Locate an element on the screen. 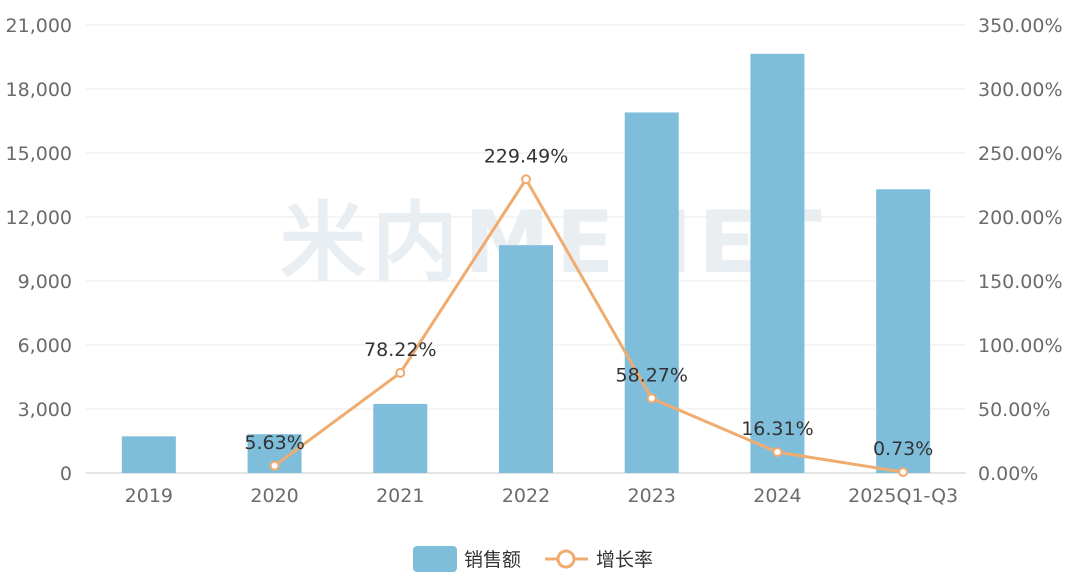 The width and height of the screenshot is (1080, 579). left-axis-ticks: 0 3,000 6,000 9,000 12,000 15,000 18,000 21,000 is located at coordinates (39, 250).